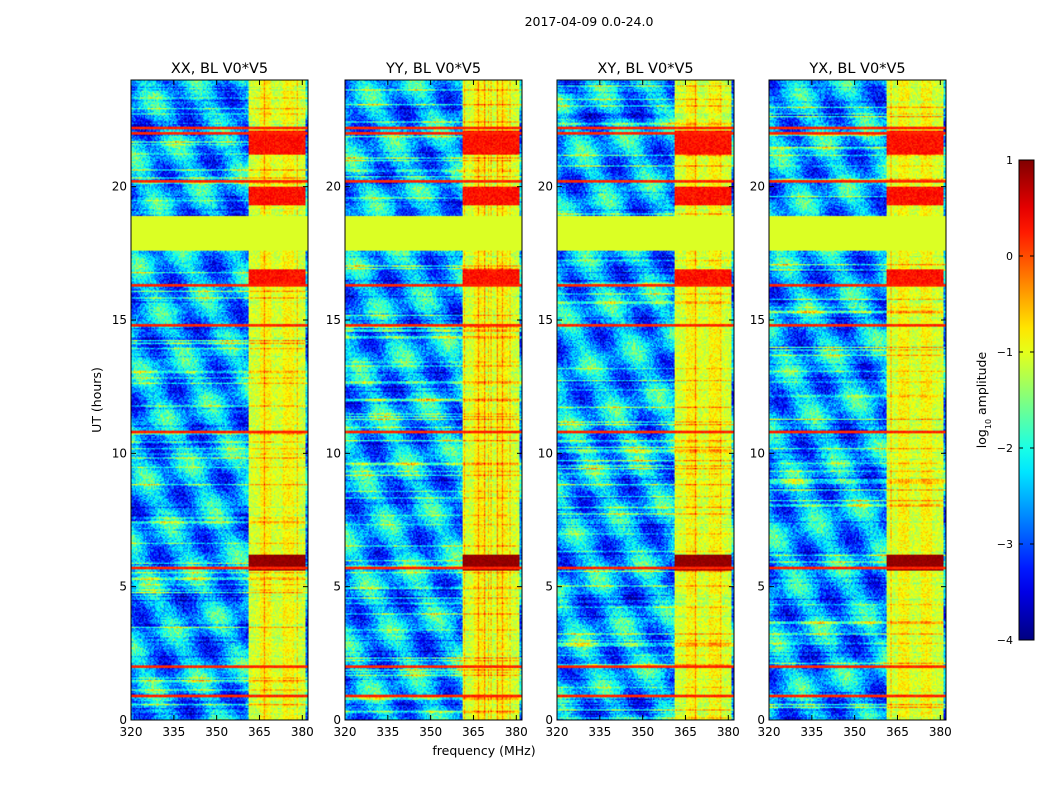  I want to click on colorbar-tick-label: −2, so click(1005, 448).